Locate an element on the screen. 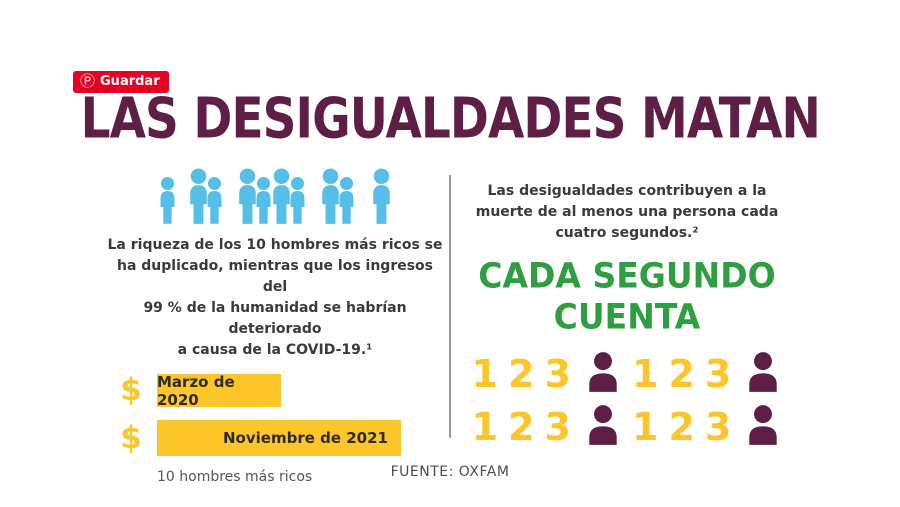 This screenshot has width=900, height=507. deaths-paragraph-line: muerte de al menos una persona cada is located at coordinates (627, 212).